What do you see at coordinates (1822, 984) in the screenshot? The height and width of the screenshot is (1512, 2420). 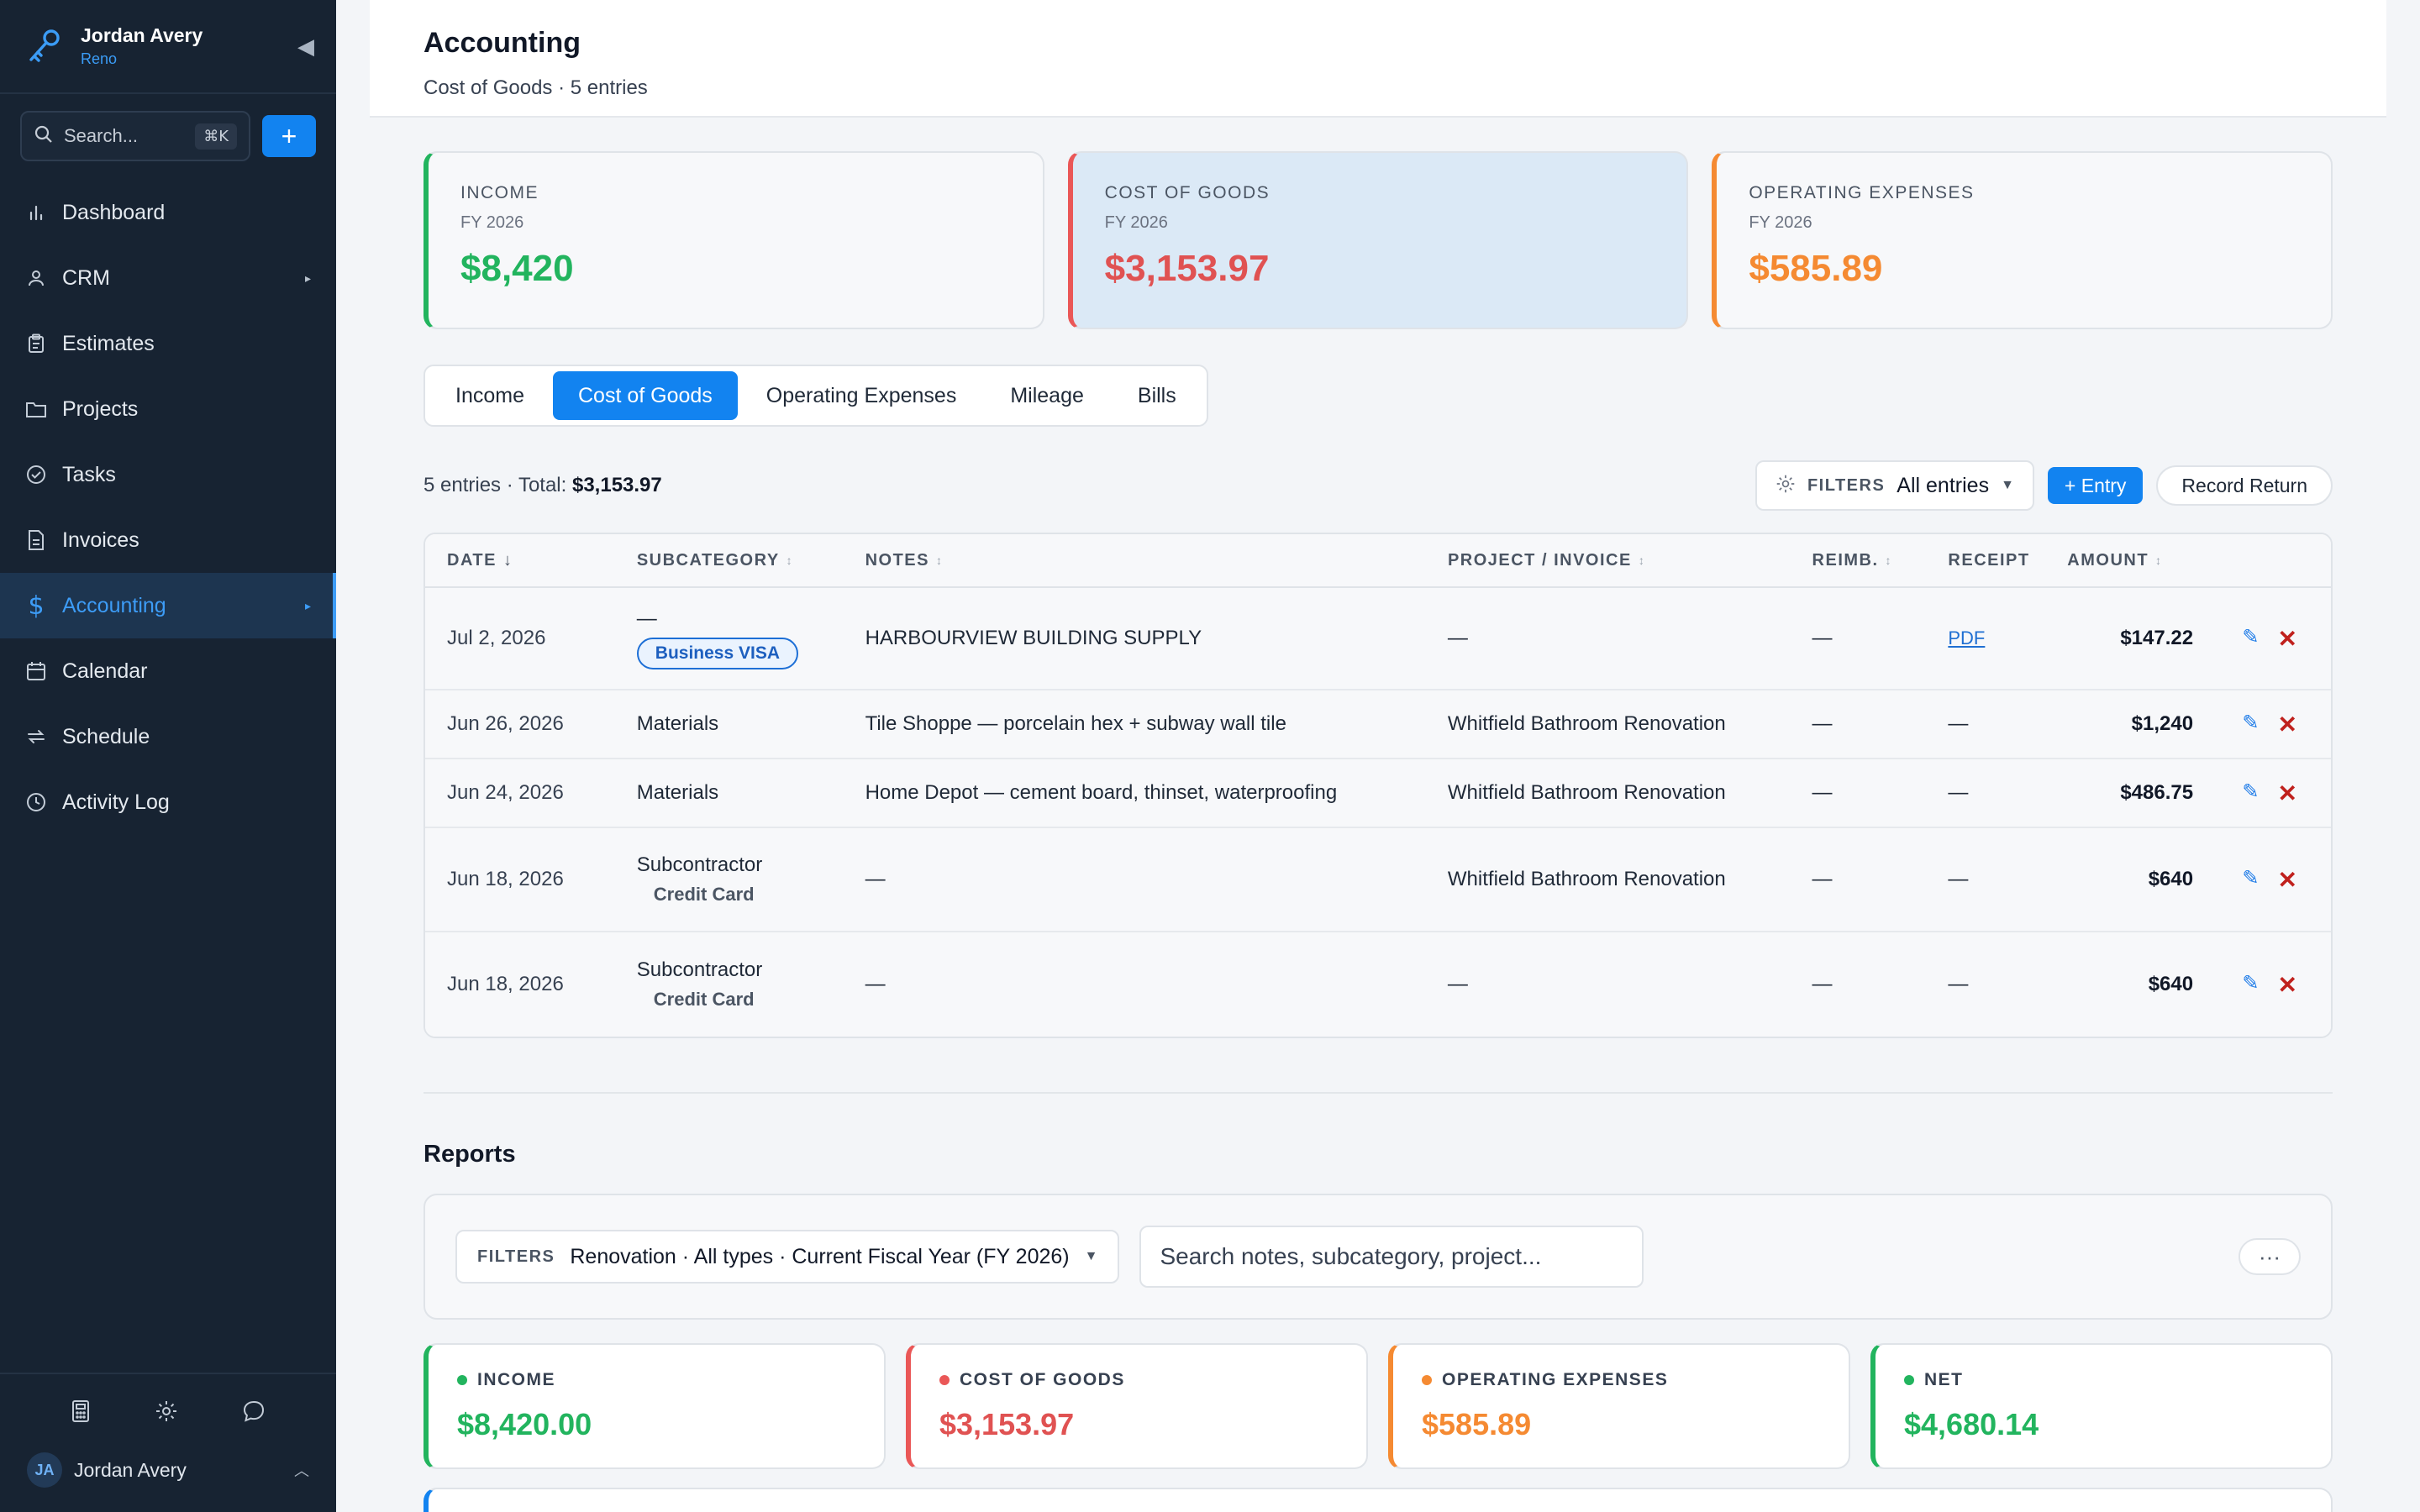 I see `cell-reimb: —` at bounding box center [1822, 984].